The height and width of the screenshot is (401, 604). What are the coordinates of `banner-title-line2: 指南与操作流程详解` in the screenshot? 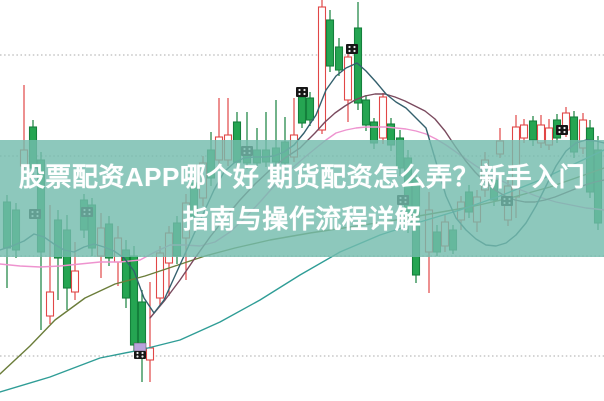 It's located at (302, 219).